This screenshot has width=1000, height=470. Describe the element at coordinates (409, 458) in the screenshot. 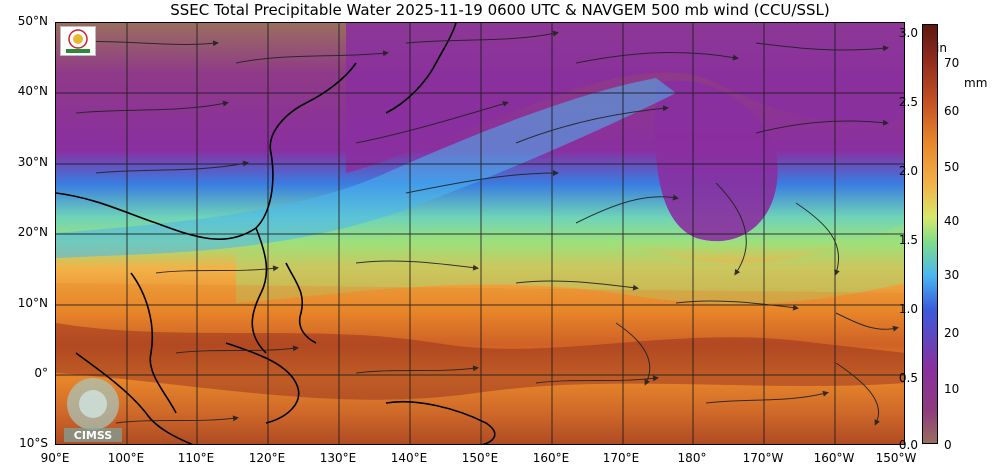

I see `lon-label-140e: 140°E` at that location.